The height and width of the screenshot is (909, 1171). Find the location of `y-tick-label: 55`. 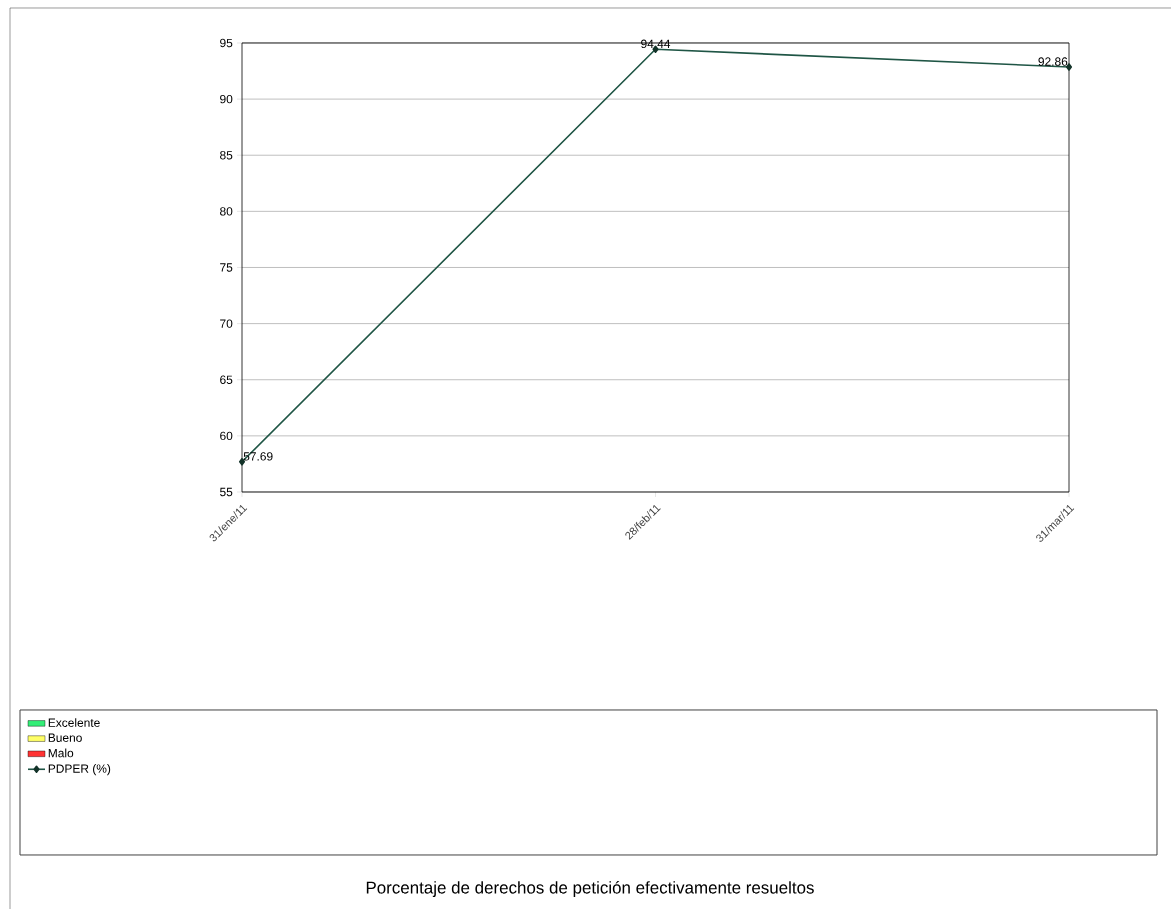

y-tick-label: 55 is located at coordinates (226, 492).